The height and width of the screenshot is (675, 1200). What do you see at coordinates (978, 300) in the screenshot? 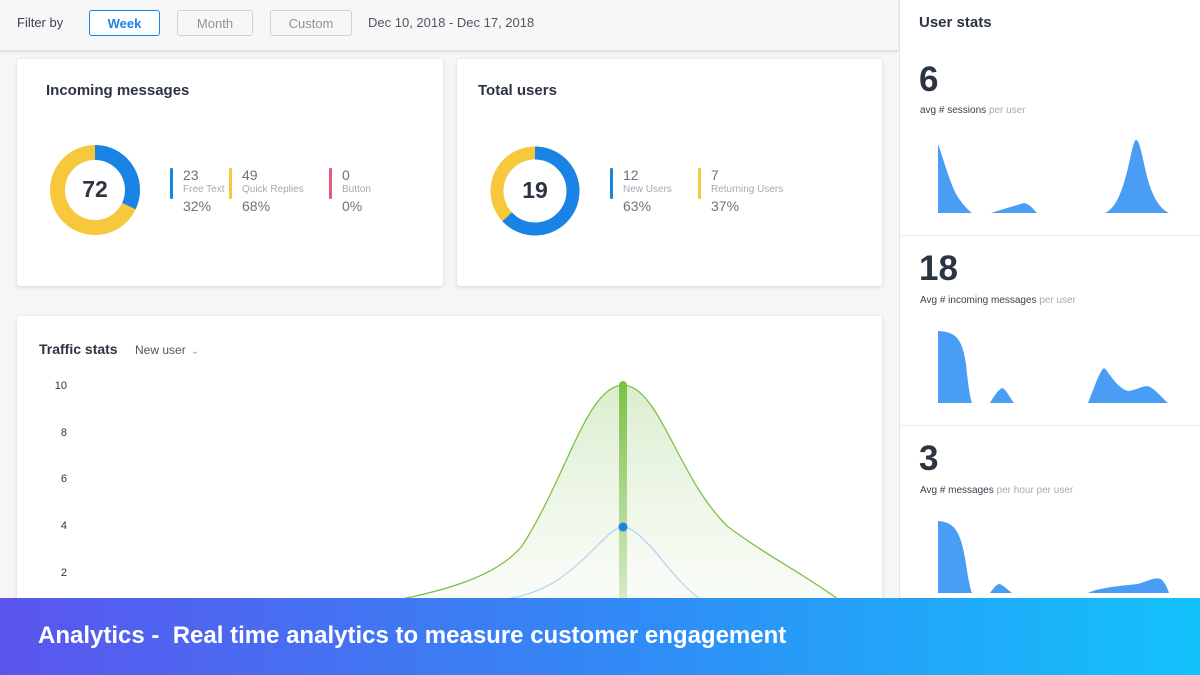
I see `stat-label-text: Avg # incoming messages` at bounding box center [978, 300].